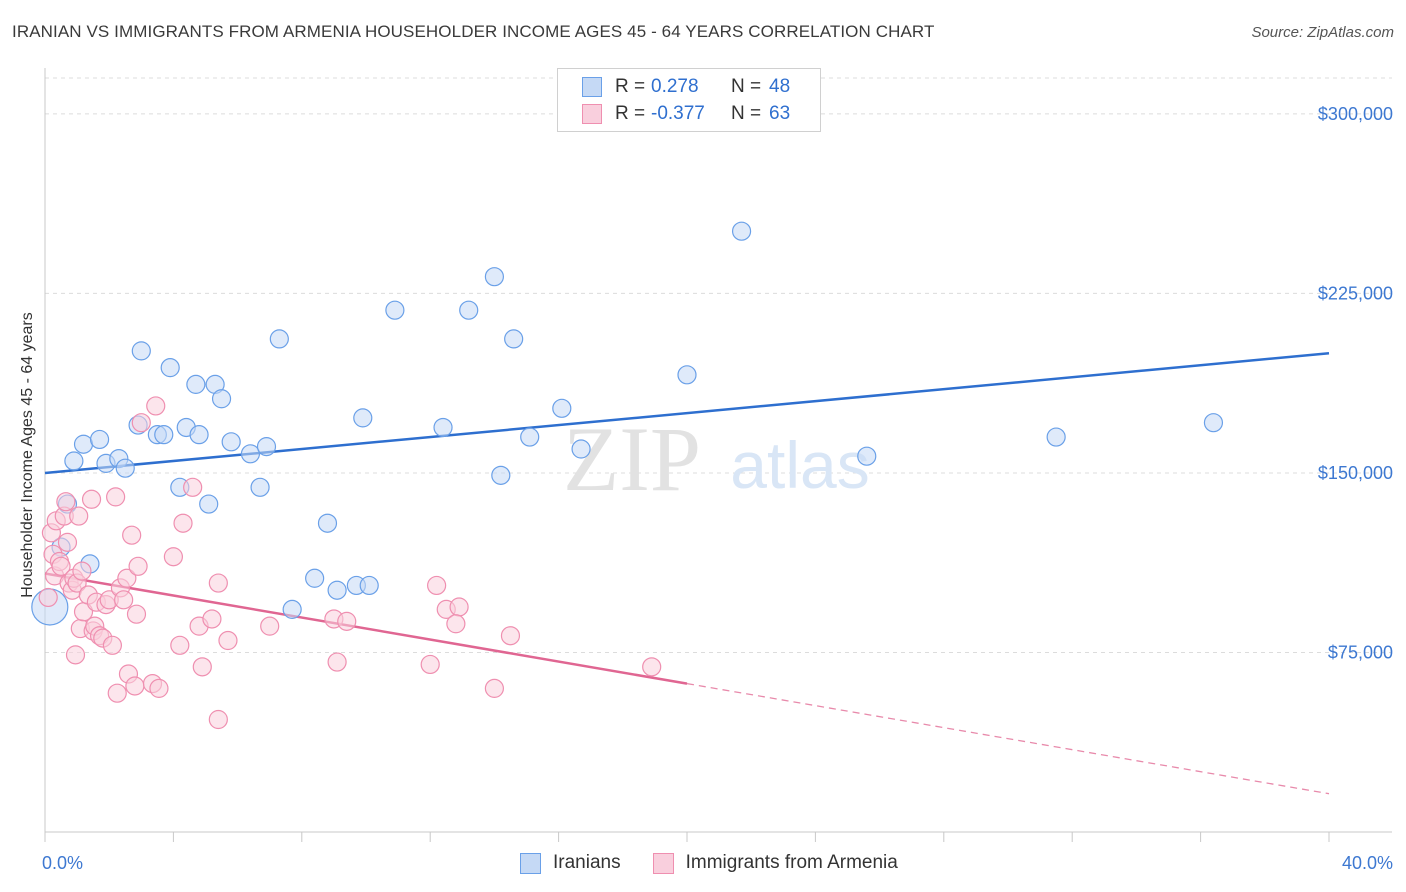 Image resolution: width=1406 pixels, height=892 pixels. Describe the element at coordinates (1355, 473) in the screenshot. I see `y-tick-label: $150,000` at that location.